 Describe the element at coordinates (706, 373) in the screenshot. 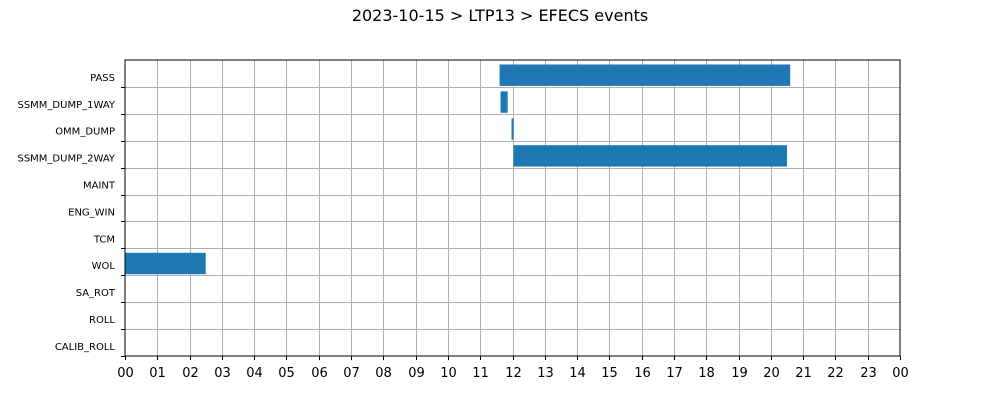

I see `x-tick-label: 18` at that location.